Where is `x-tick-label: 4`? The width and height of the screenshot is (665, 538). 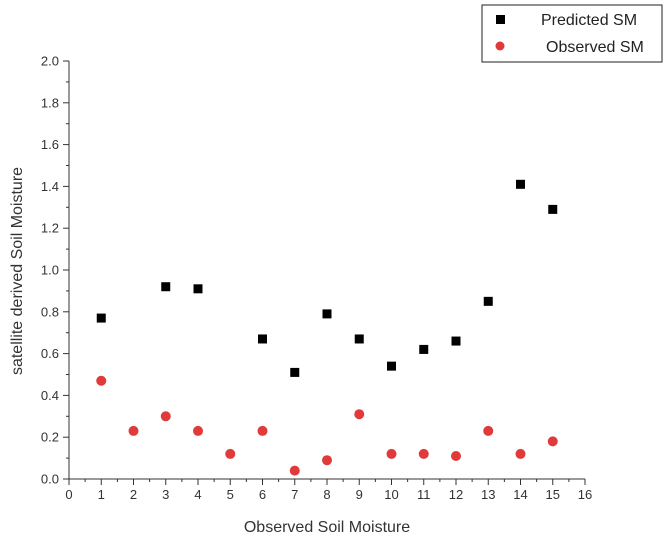 x-tick-label: 4 is located at coordinates (197, 494).